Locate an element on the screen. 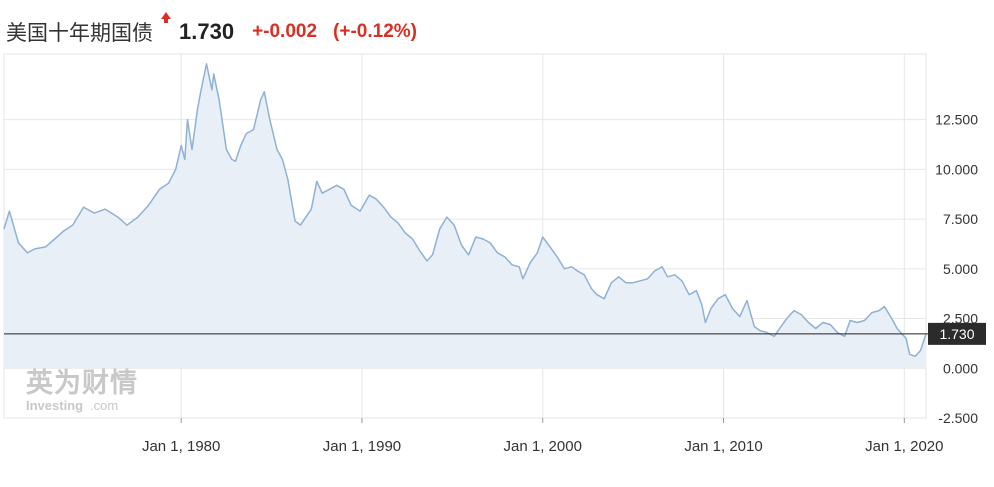 This screenshot has height=487, width=994. y-tick-label: 7.500 is located at coordinates (960, 219).